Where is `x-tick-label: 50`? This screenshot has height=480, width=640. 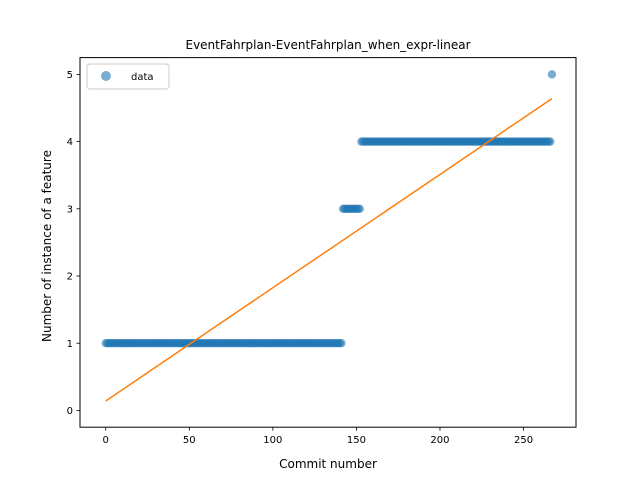 x-tick-label: 50 is located at coordinates (189, 440).